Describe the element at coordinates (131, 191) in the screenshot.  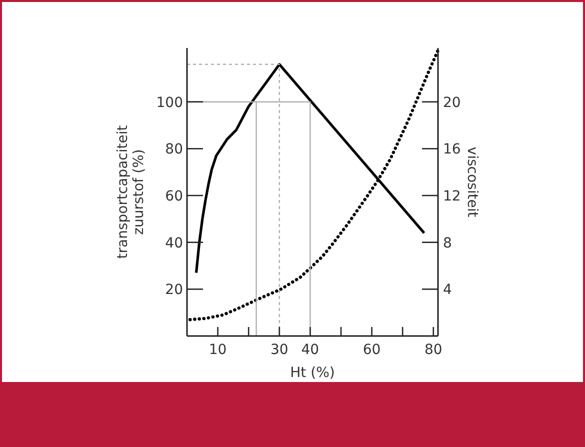
I see `y-axis-title: transportcapaciteit zuurstof (%)` at that location.